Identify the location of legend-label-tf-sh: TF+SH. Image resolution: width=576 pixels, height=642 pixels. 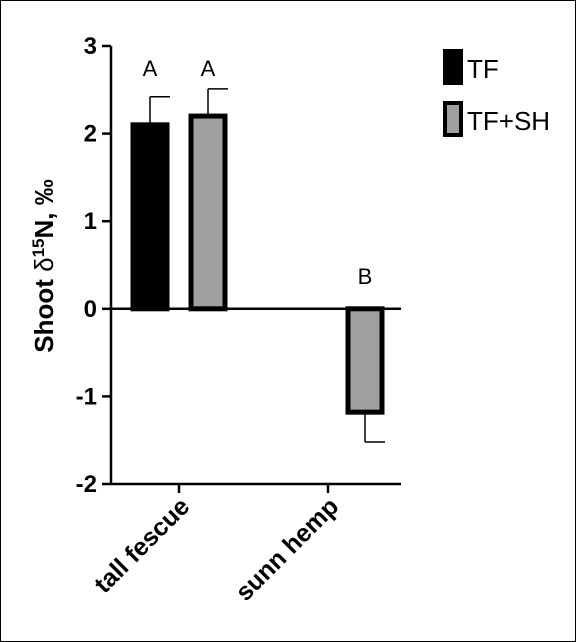
(508, 121).